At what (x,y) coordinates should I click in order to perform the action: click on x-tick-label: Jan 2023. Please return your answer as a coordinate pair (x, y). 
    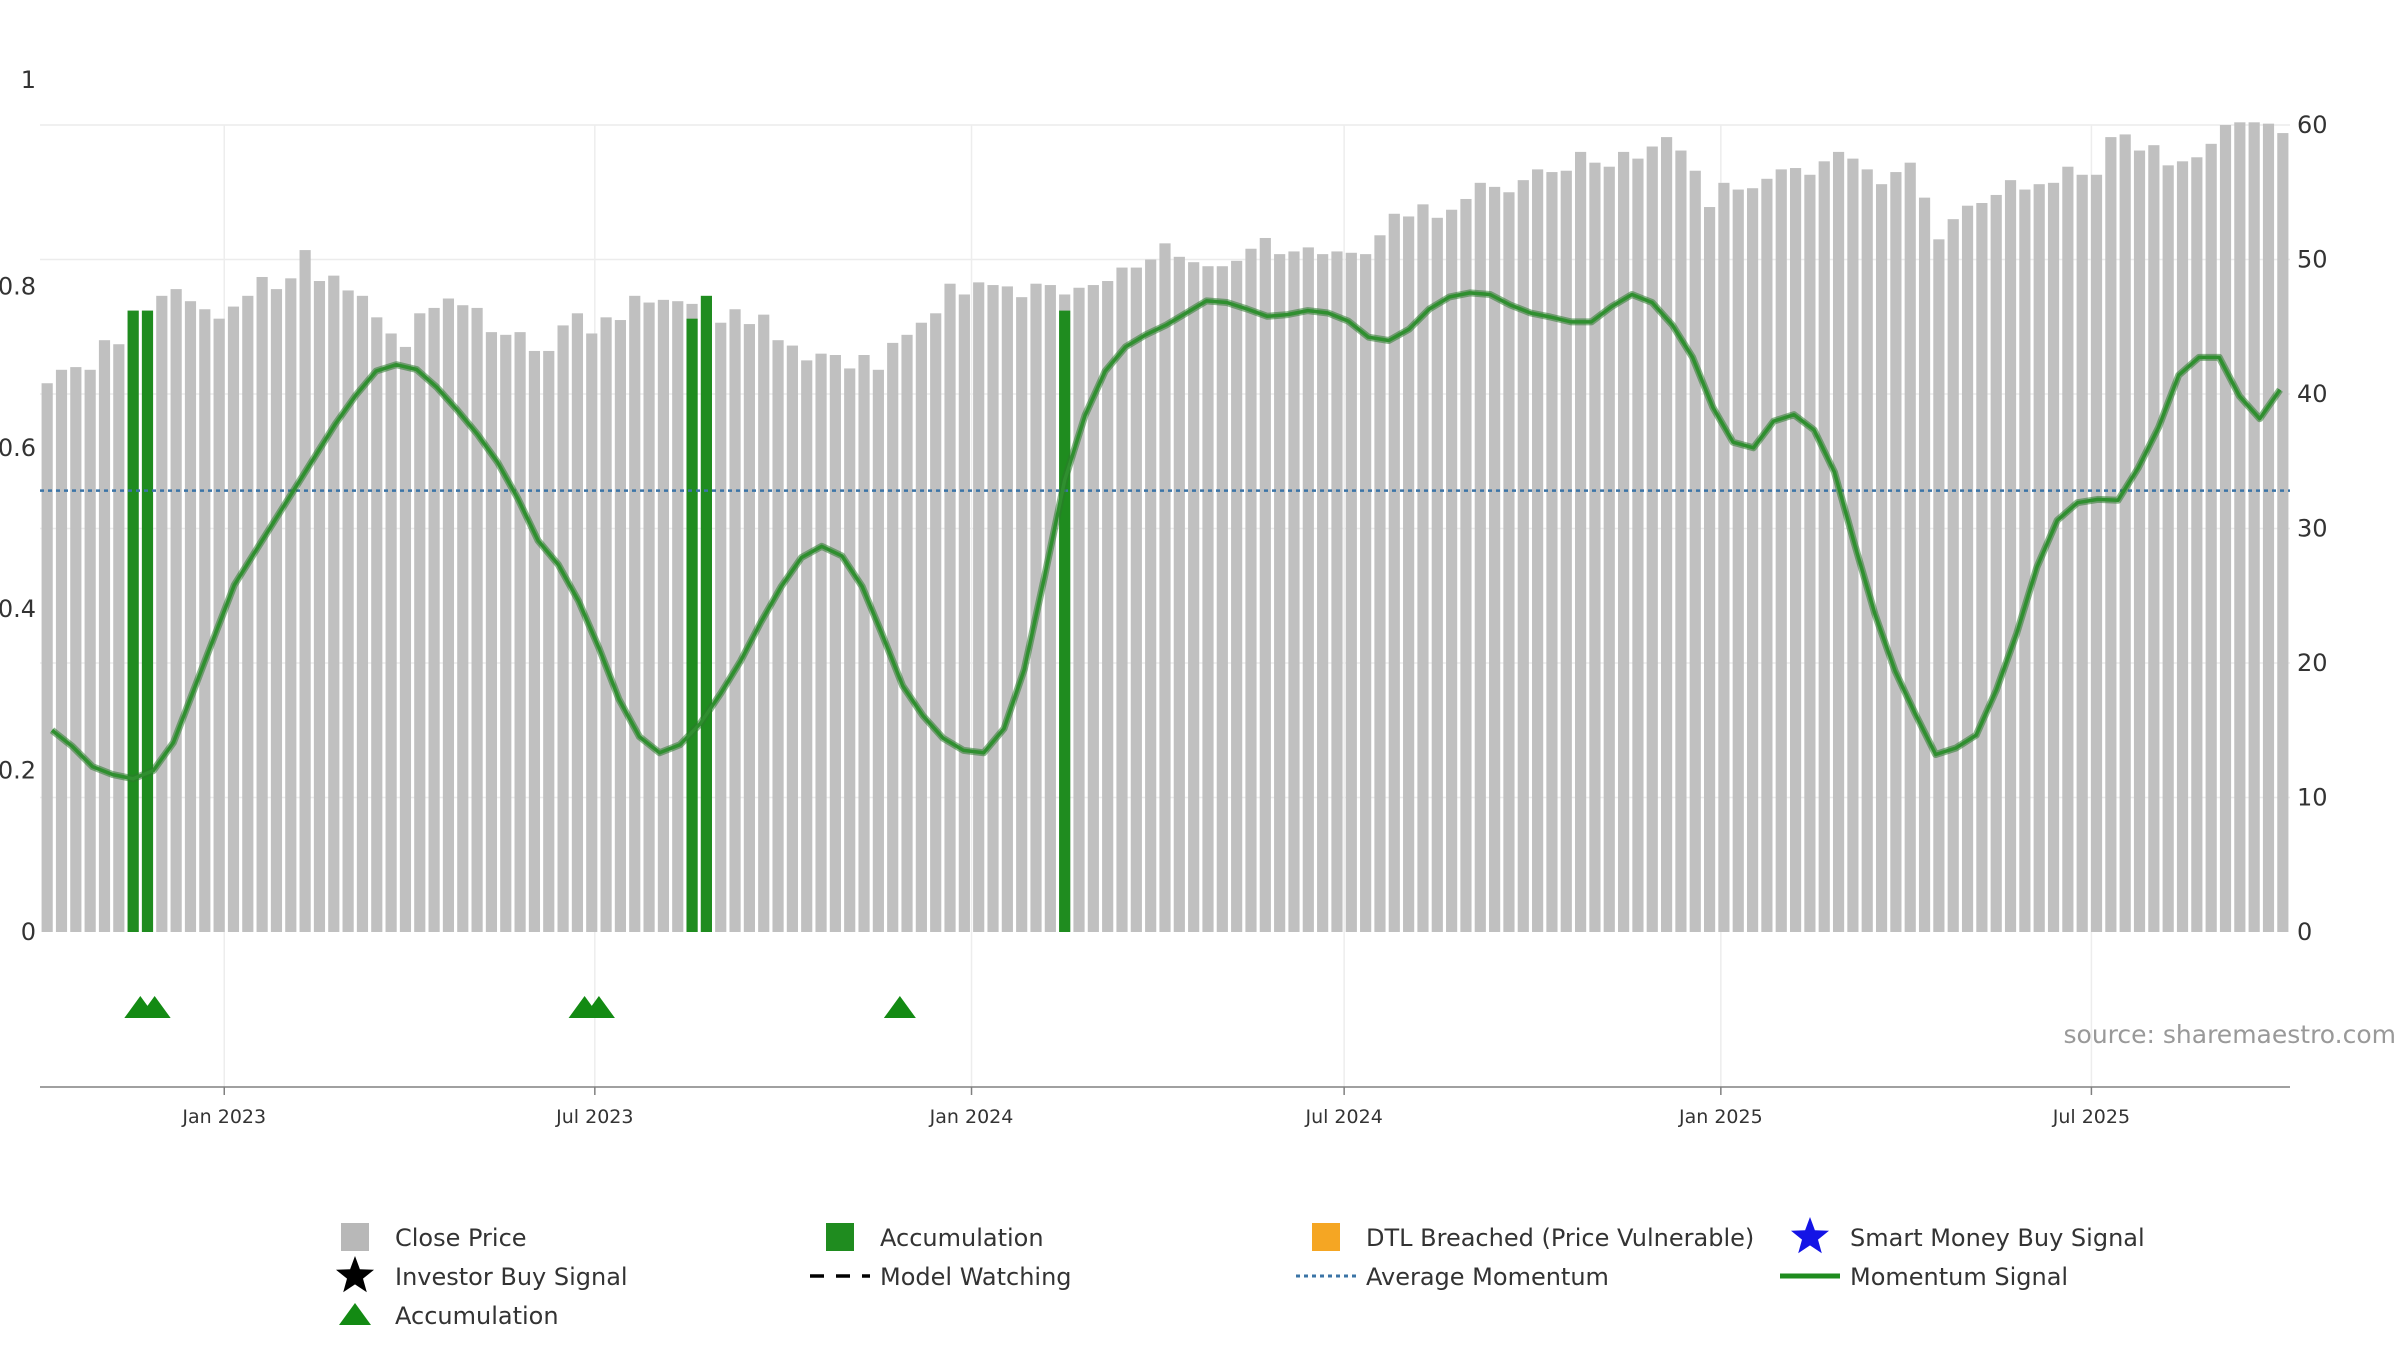
    Looking at the image, I should click on (223, 1117).